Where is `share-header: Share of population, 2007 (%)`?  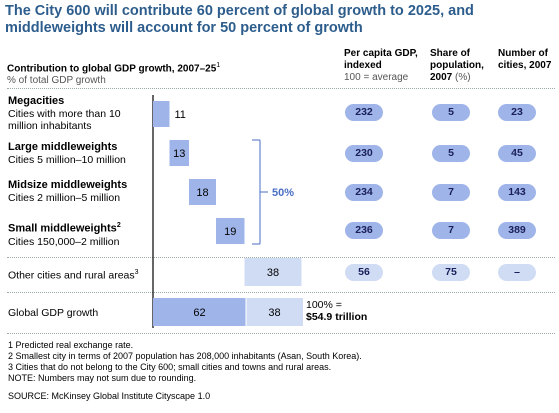 share-header: Share of population, 2007 (%) is located at coordinates (463, 66).